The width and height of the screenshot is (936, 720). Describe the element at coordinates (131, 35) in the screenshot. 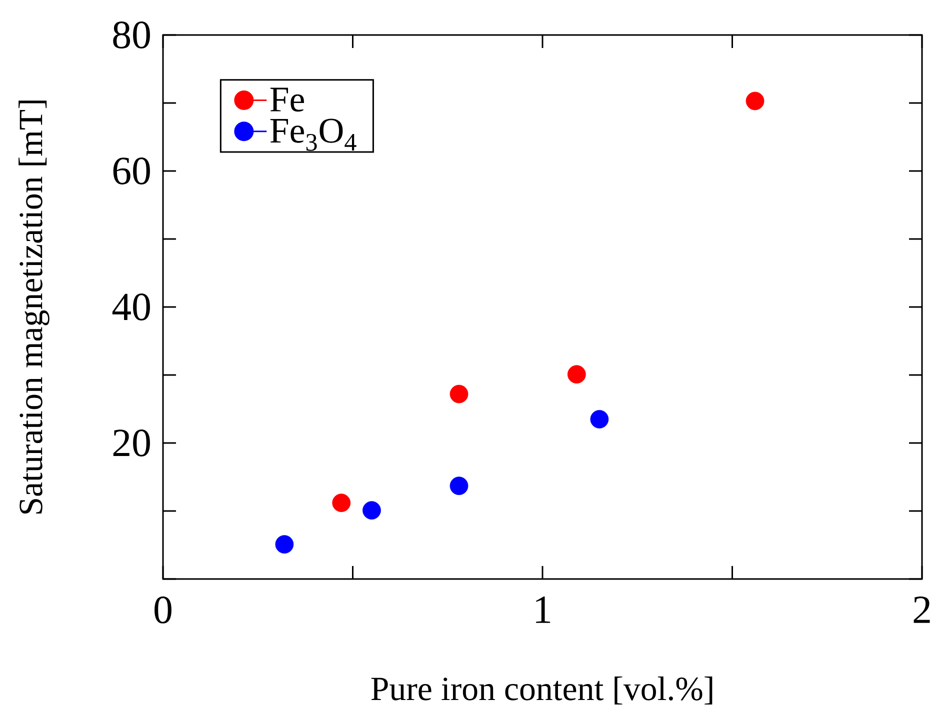

I see `y-tick-label: 80` at that location.